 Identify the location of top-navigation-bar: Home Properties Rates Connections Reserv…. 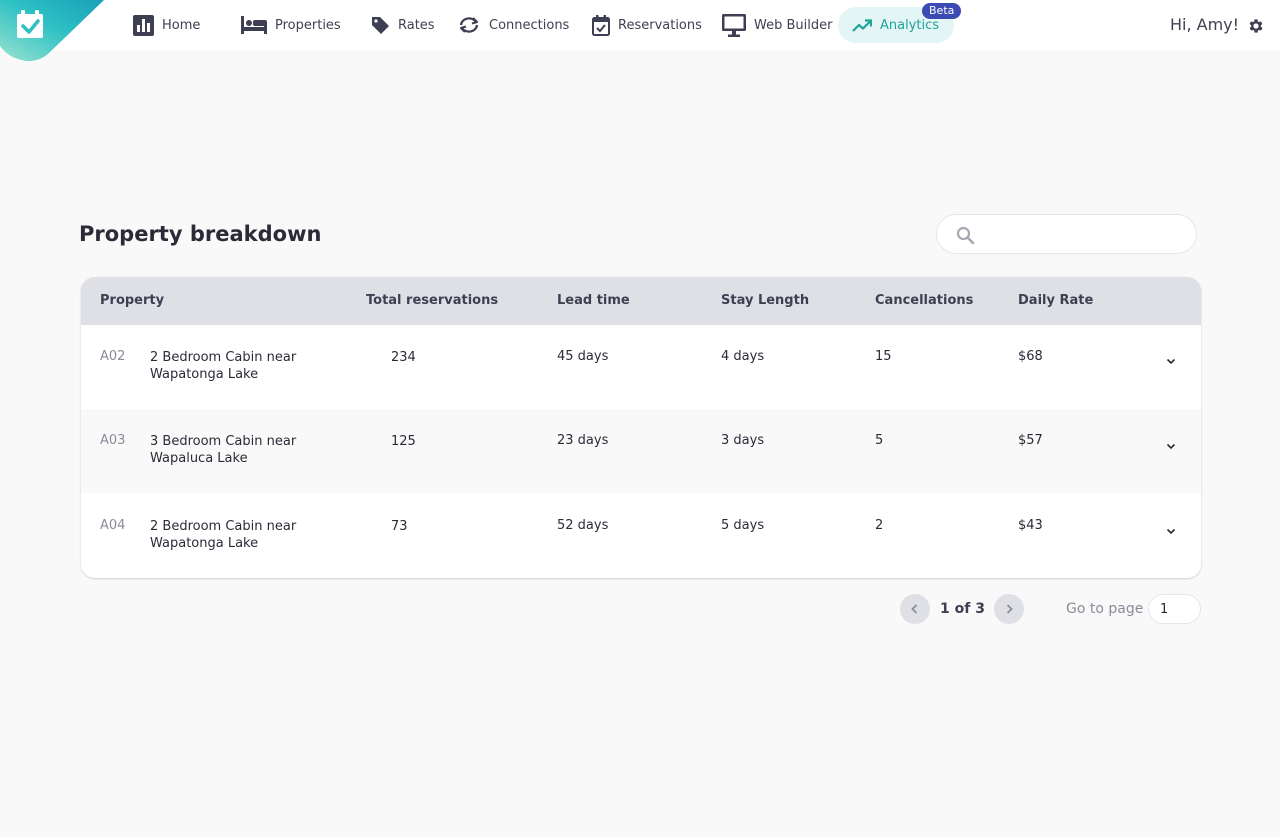
(640, 31).